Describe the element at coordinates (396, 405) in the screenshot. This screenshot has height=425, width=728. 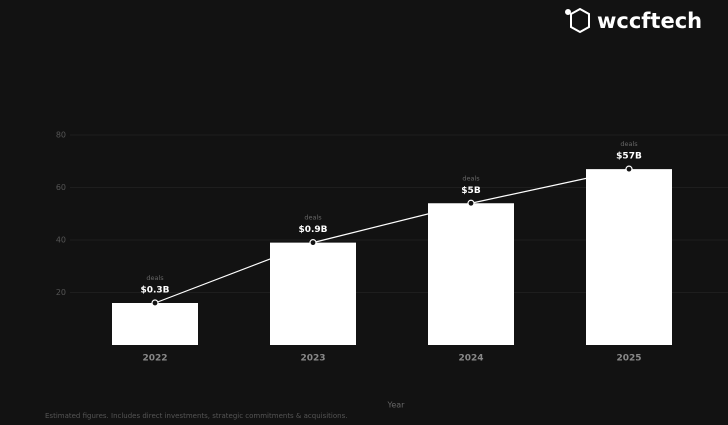
I see `x-axis-label: Year` at that location.